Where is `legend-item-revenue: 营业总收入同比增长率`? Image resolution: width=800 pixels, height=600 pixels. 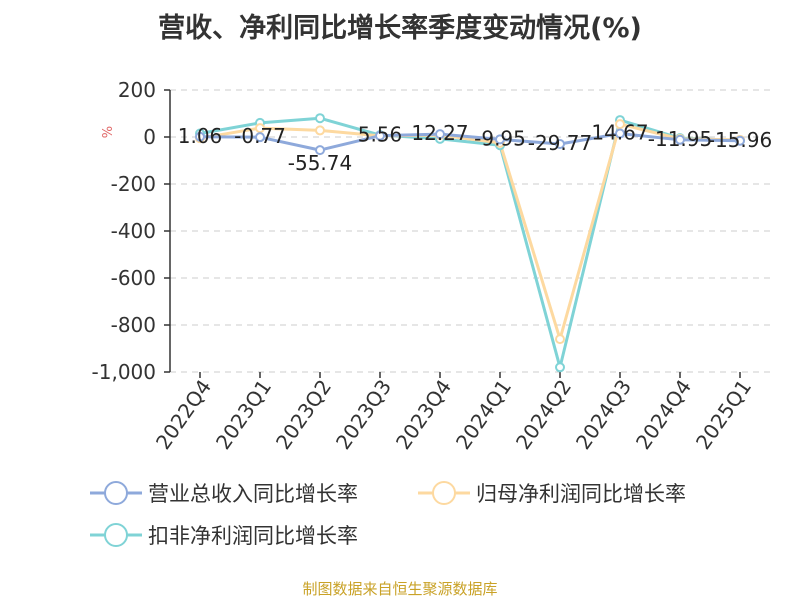 legend-item-revenue: 营业总收入同比增长率 is located at coordinates (224, 493).